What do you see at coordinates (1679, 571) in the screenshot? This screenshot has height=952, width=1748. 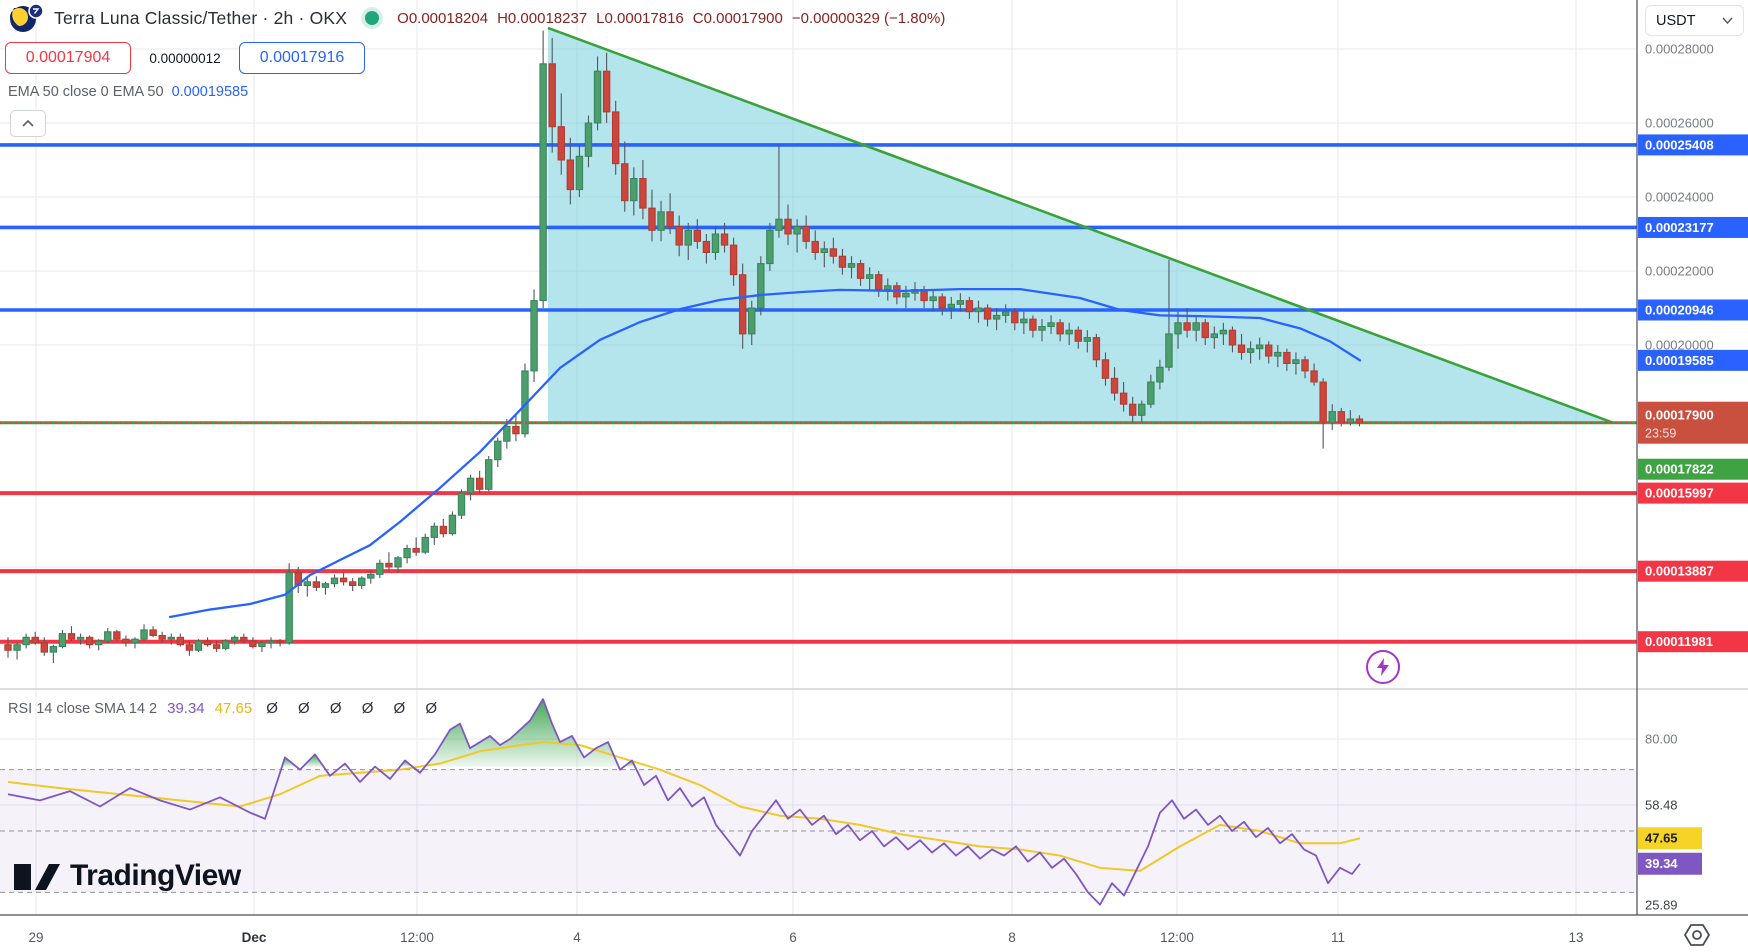 I see `svg-text: 0.00013887` at bounding box center [1679, 571].